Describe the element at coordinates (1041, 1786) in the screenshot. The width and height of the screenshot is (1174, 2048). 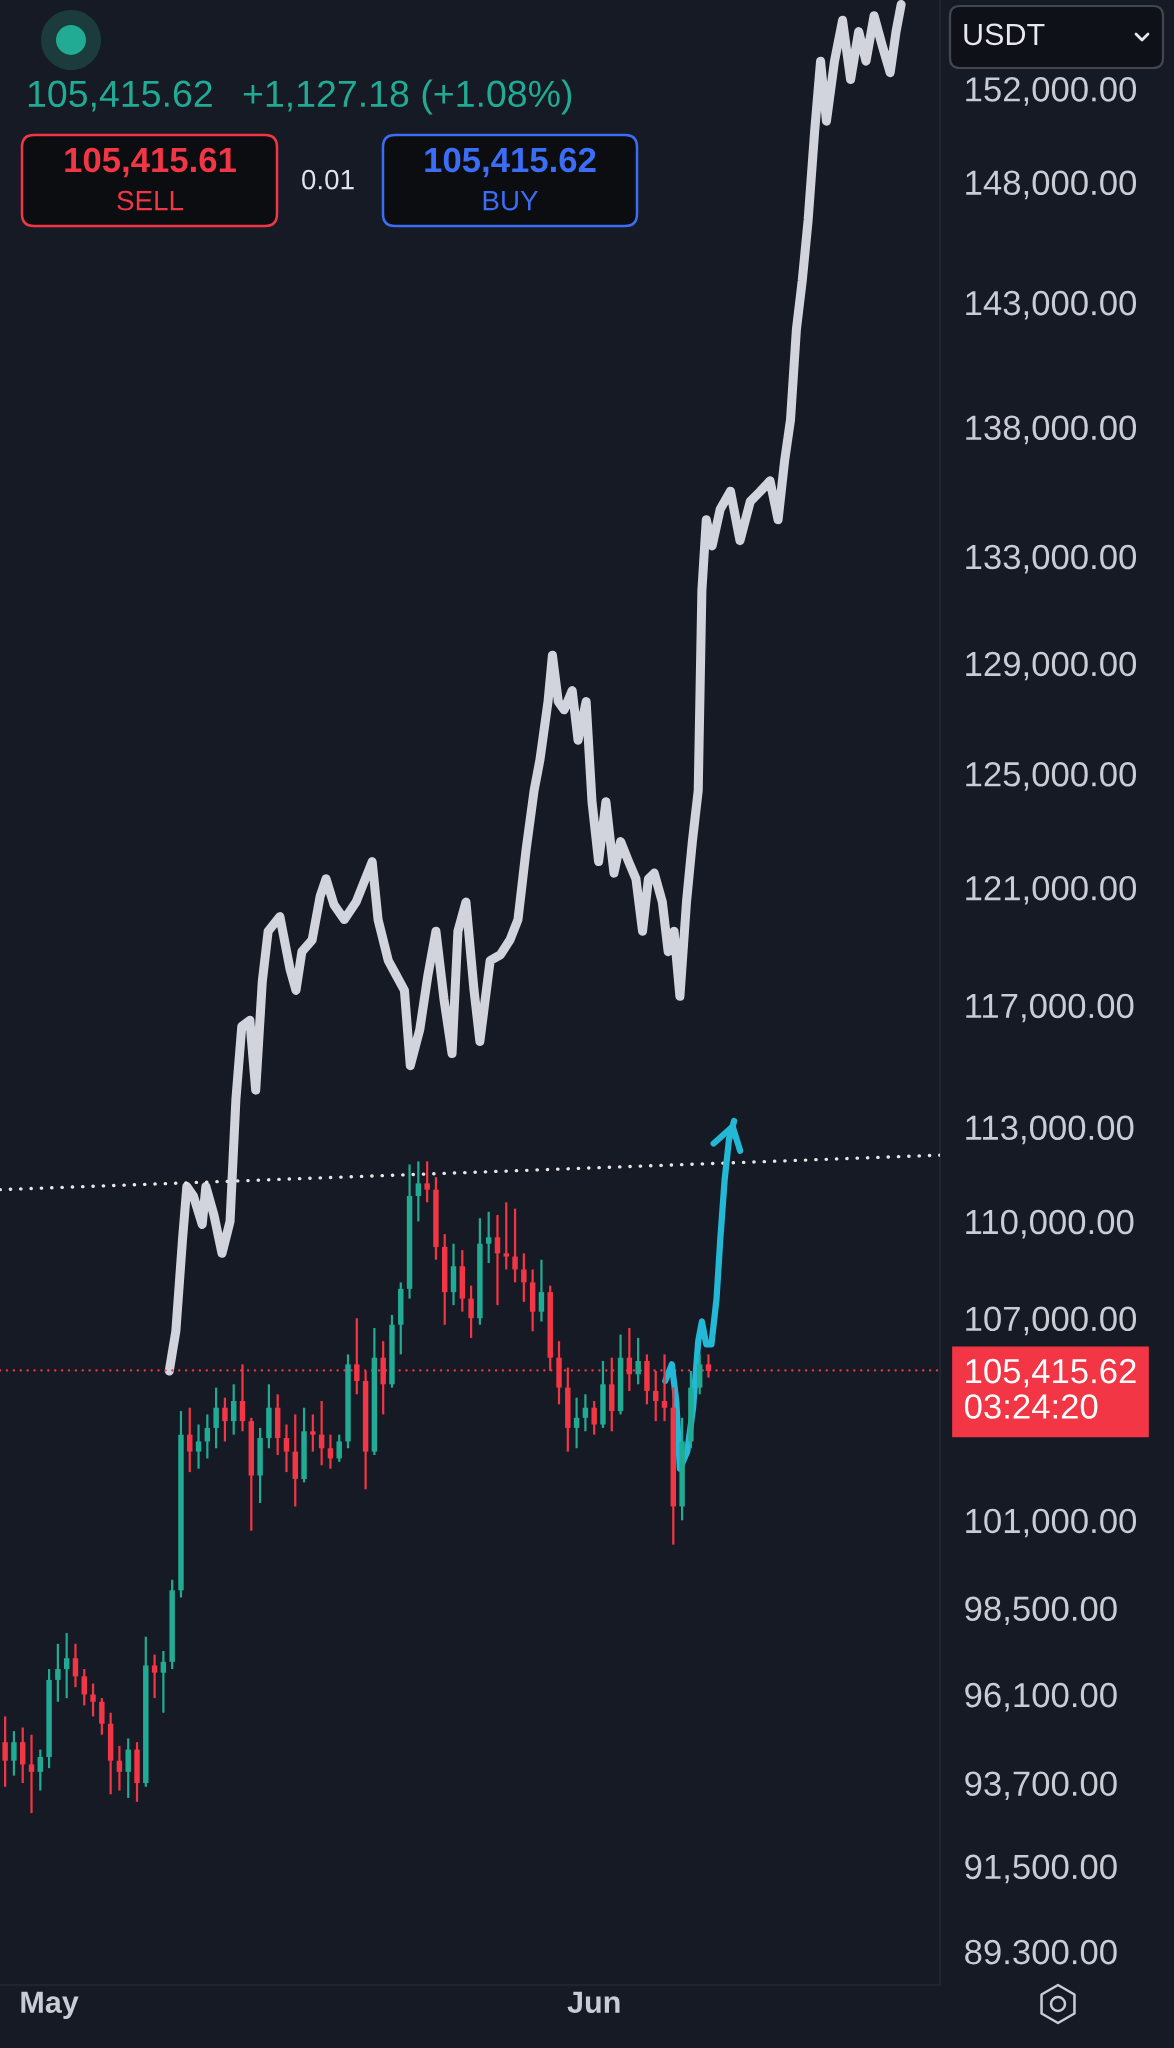
I see `y-tick-label: 93,700.00` at that location.